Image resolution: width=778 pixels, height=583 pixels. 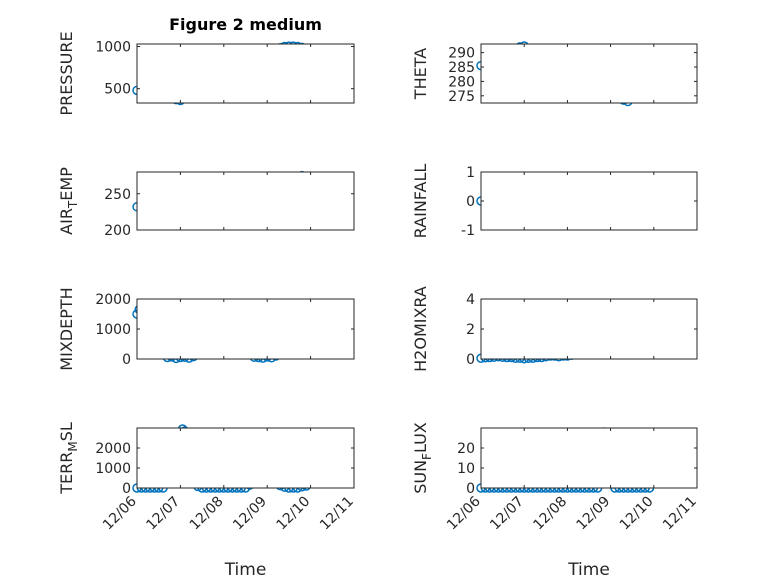 I want to click on subplot-mixdepth: 0 1000 2000 MIXDEPTH, so click(x=206, y=329).